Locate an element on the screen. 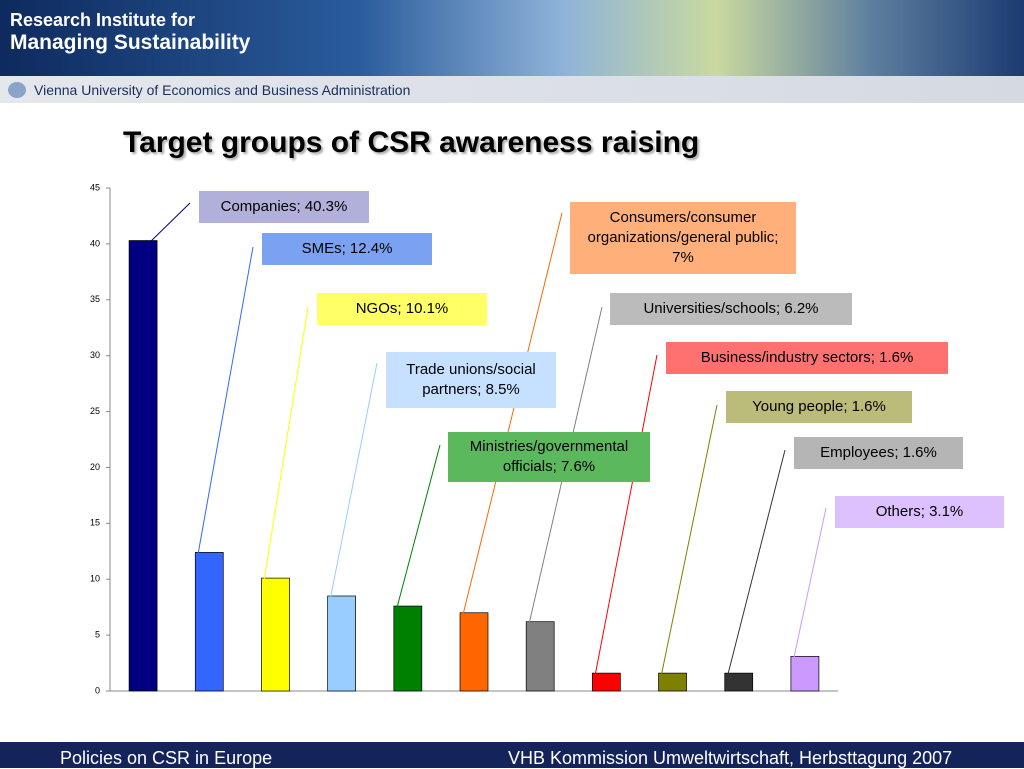  y-tick-label: 10 is located at coordinates (95, 579).